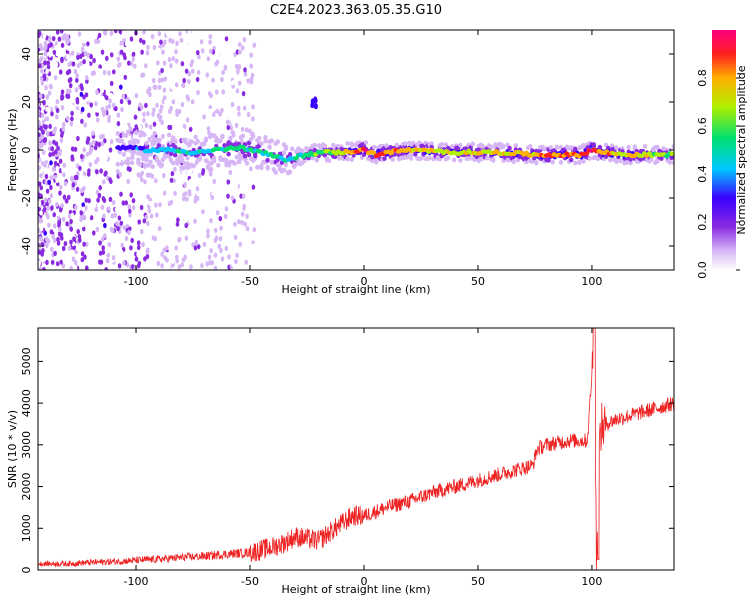 Image resolution: width=750 pixels, height=604 pixels. Describe the element at coordinates (363, 281) in the screenshot. I see `x-tick-label: 0` at that location.